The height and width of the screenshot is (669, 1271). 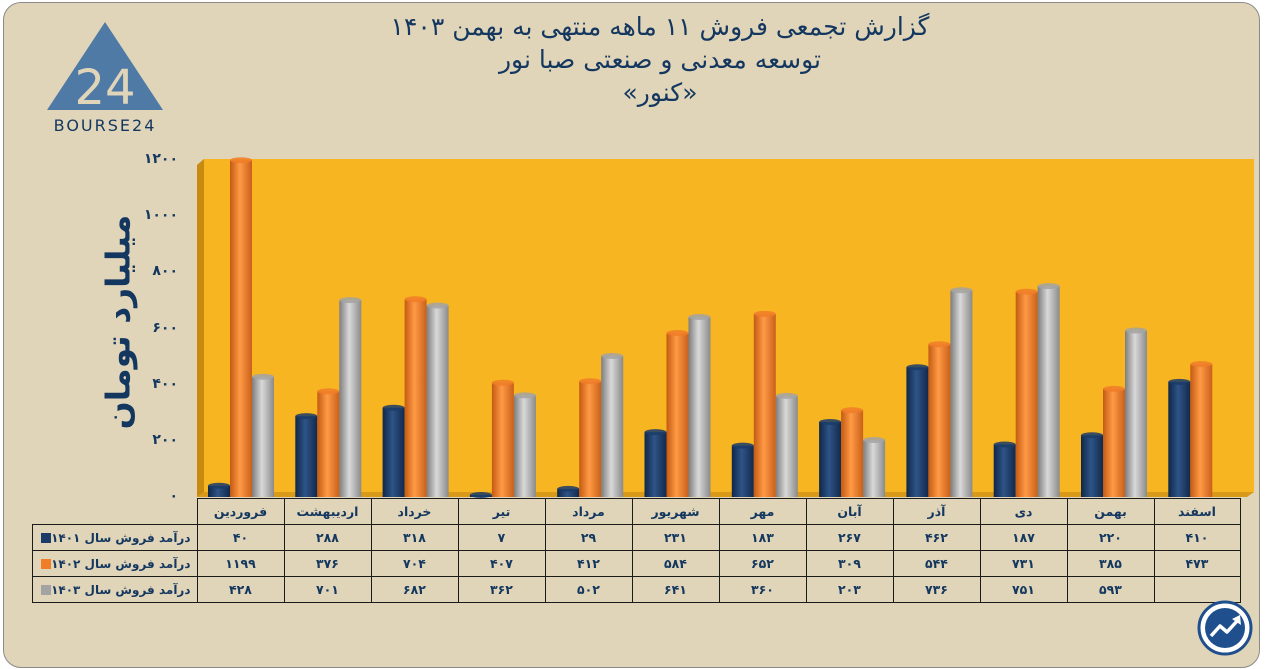 I want to click on table-cell: ۴۱۰, so click(x=1197, y=537).